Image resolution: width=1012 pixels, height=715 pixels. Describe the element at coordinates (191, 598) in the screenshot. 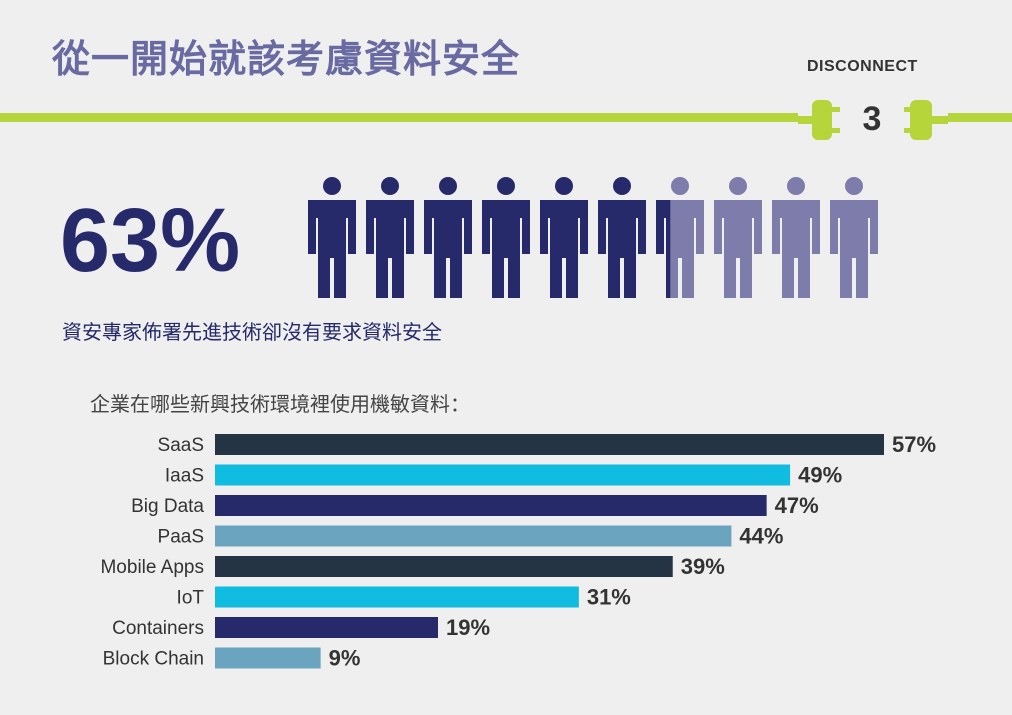

I see `category-label: IoT` at that location.